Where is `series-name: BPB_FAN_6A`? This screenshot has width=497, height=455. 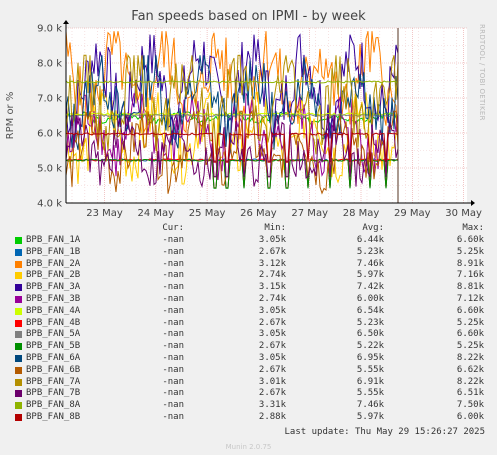
series-name: BPB_FAN_6A is located at coordinates (53, 358).